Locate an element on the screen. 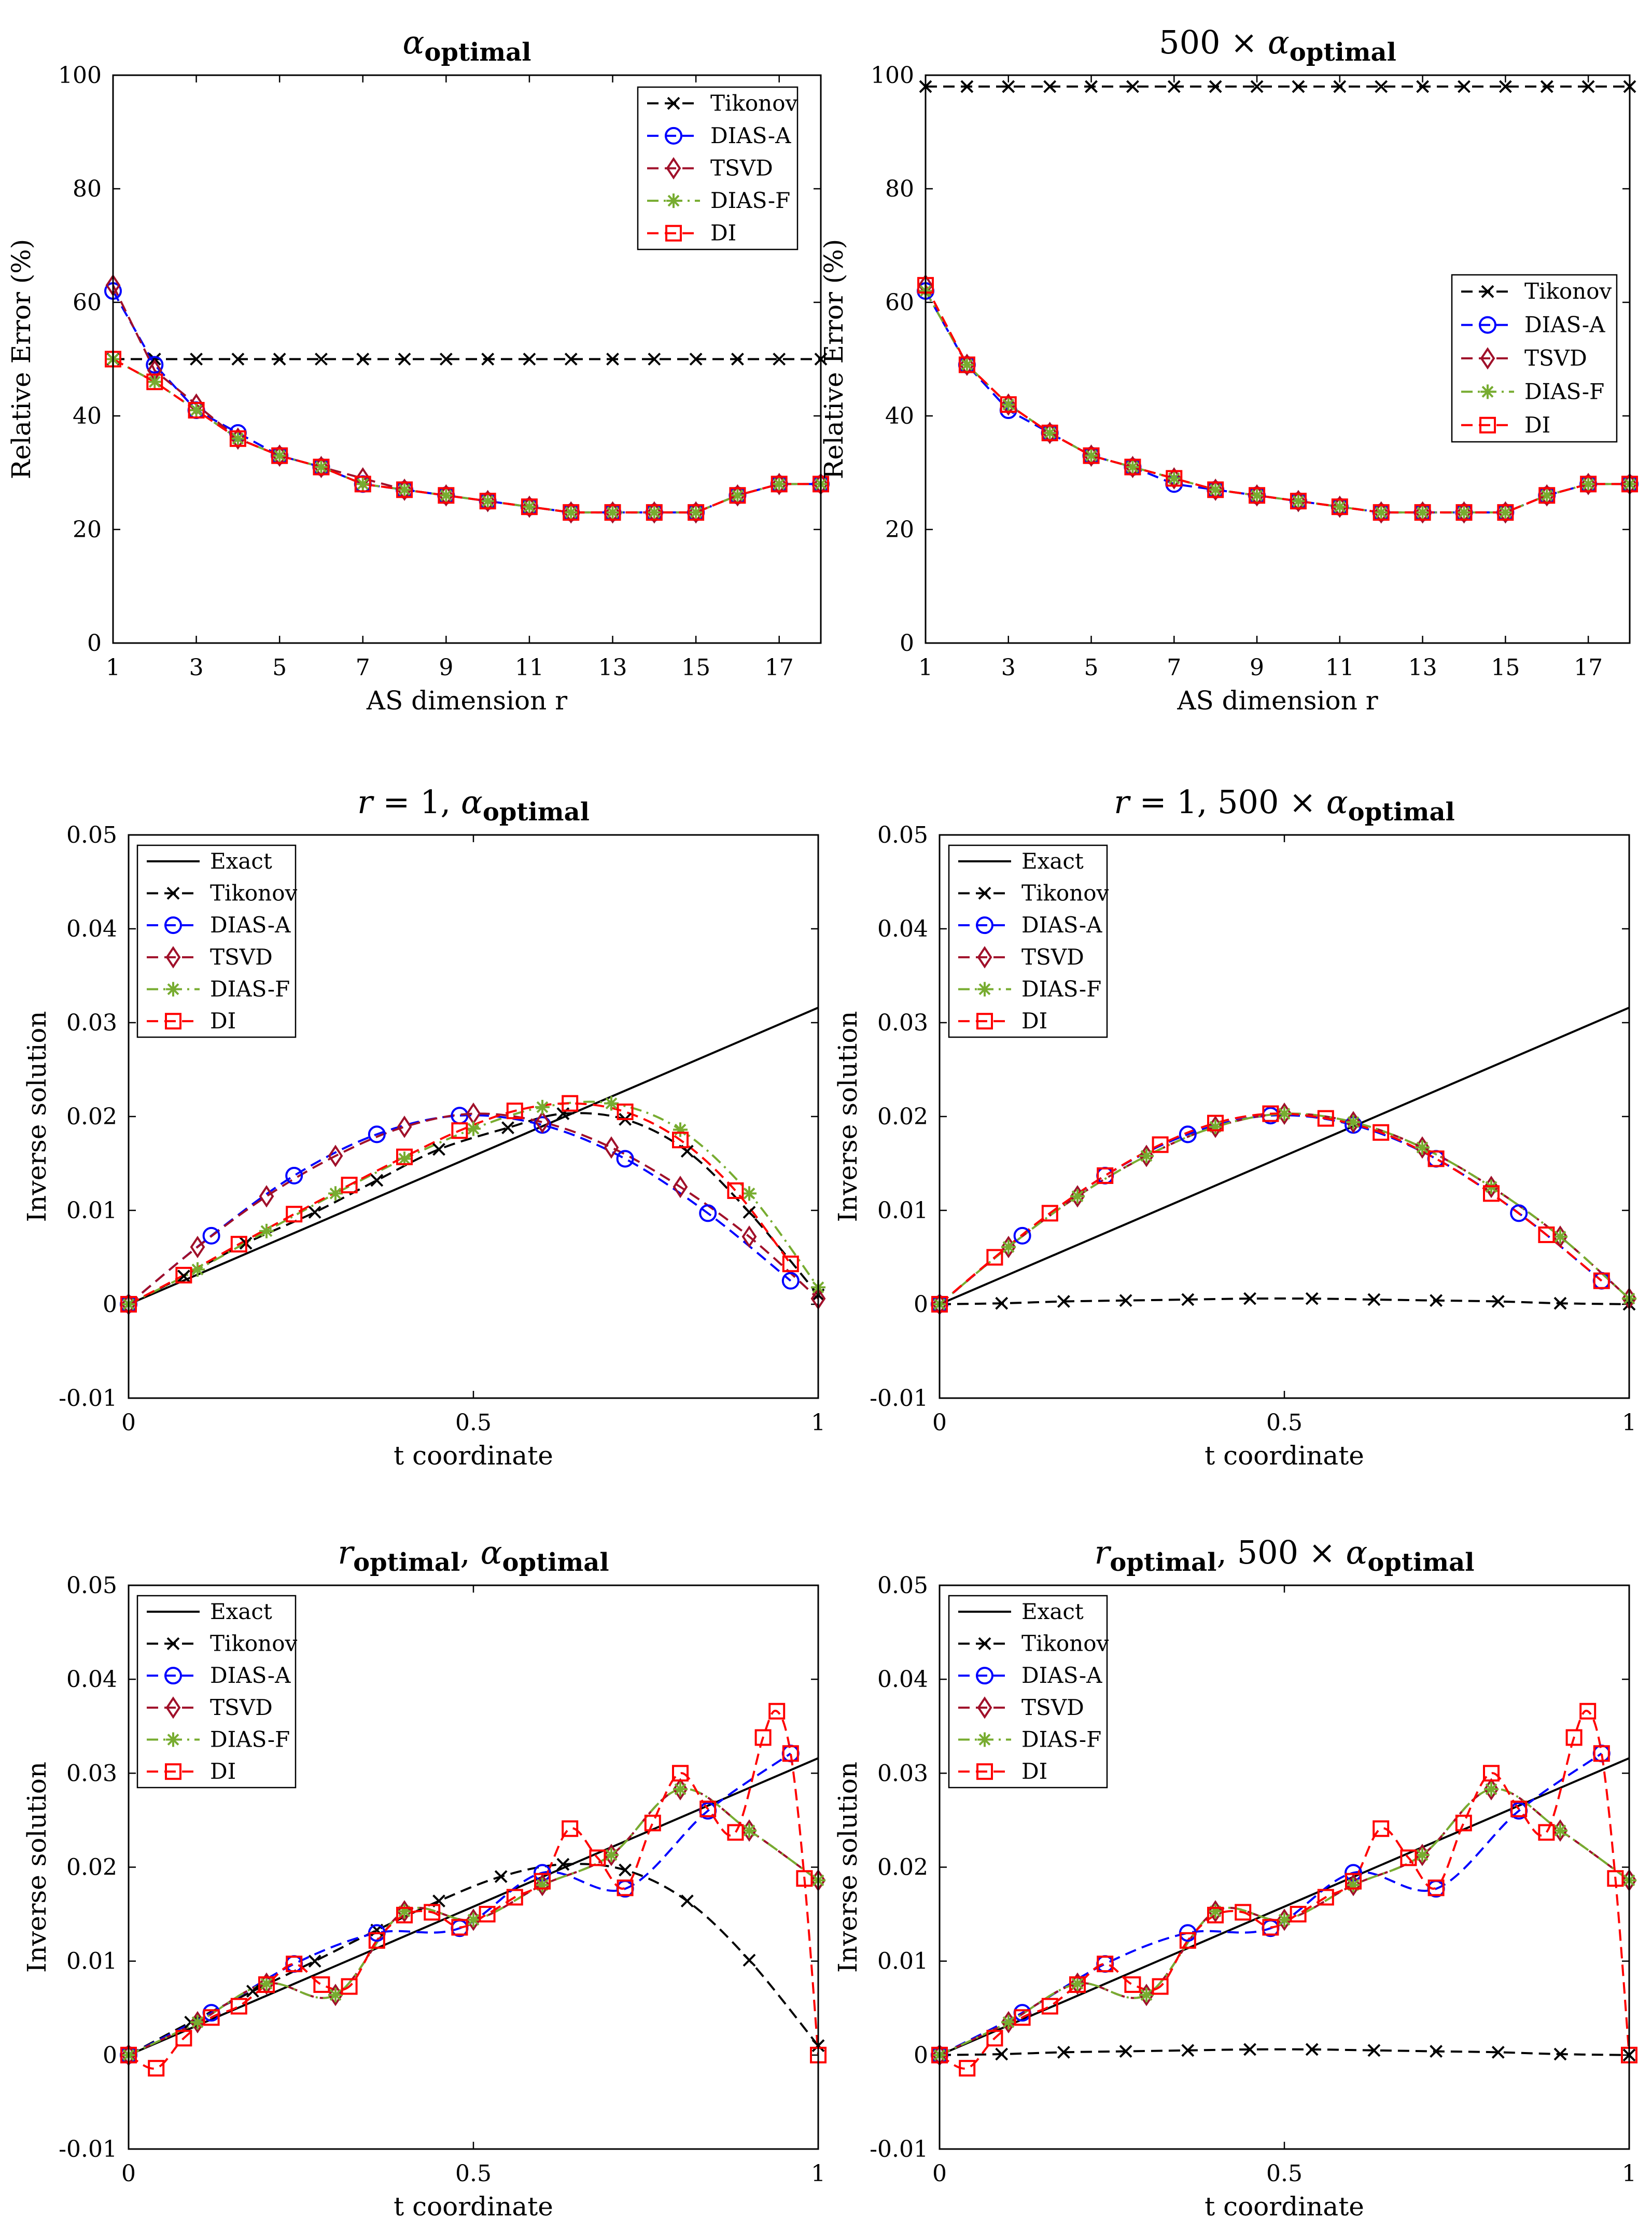 The height and width of the screenshot is (2232, 1652). x-axis-label: AS dimension r is located at coordinates (466, 701).